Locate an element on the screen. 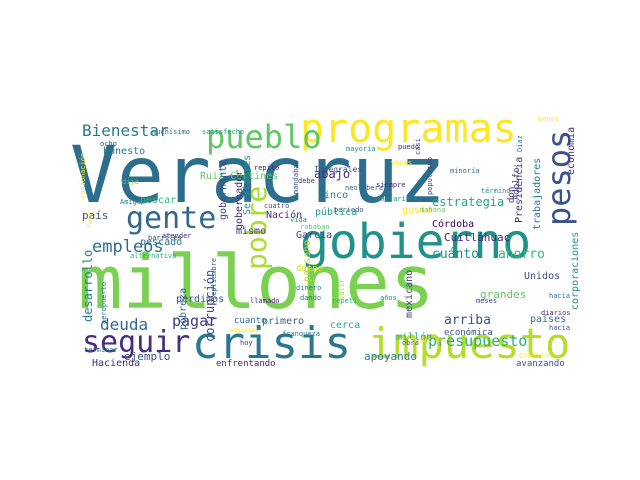 Image resolution: width=640 pixels, height=480 pixels. word-95: repito is located at coordinates (266, 168).